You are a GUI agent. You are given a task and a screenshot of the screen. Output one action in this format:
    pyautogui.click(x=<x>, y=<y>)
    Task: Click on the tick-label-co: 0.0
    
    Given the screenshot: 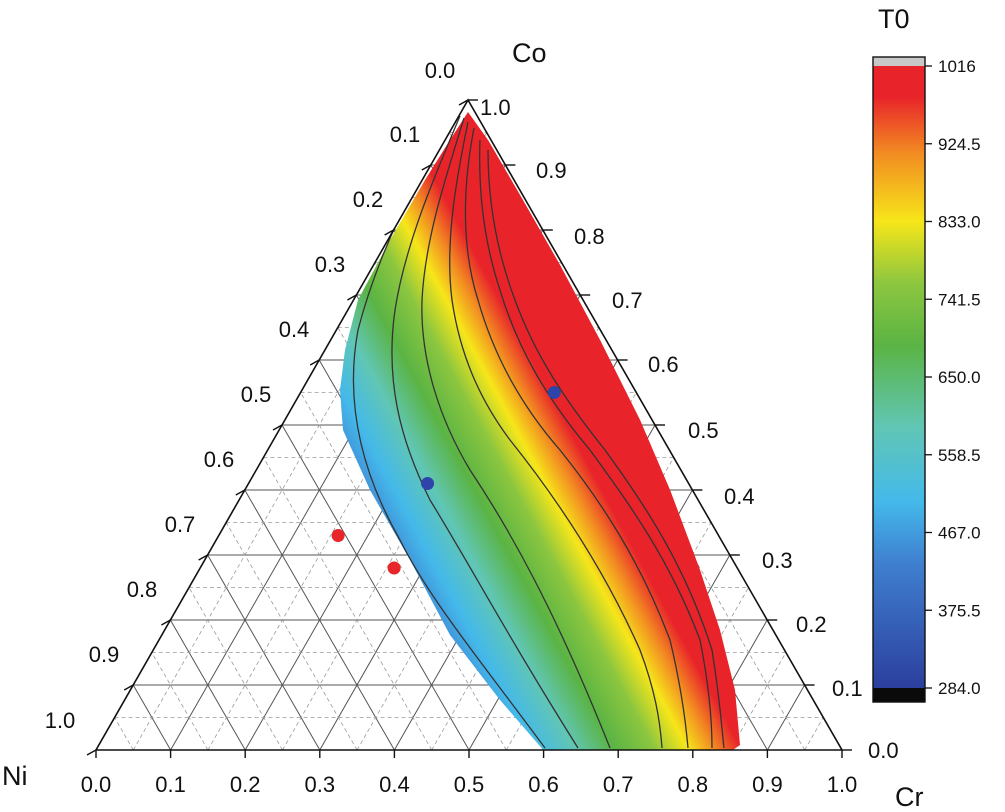 What is the action you would take?
    pyautogui.click(x=883, y=750)
    